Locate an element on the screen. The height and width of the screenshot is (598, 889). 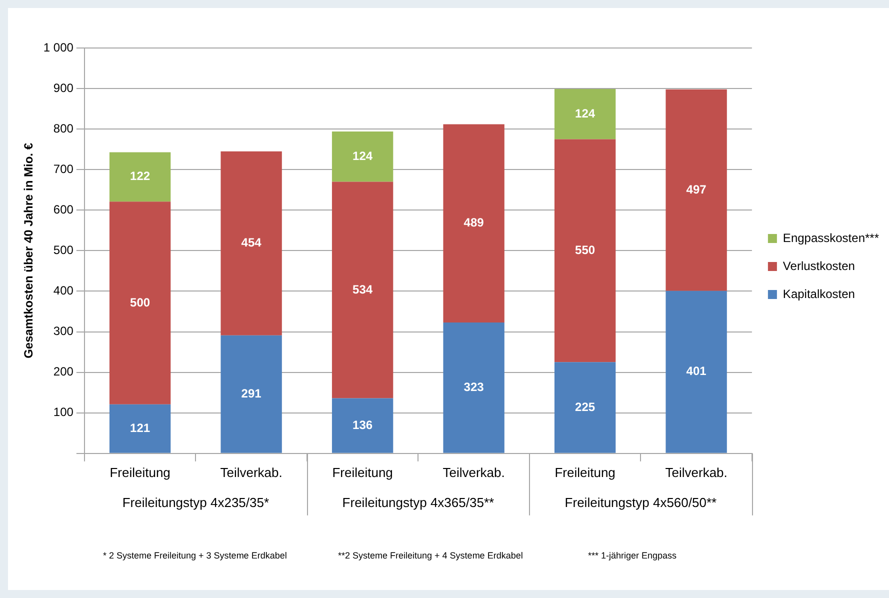
text: Freileitungstyp 4x365/35** is located at coordinates (418, 502).